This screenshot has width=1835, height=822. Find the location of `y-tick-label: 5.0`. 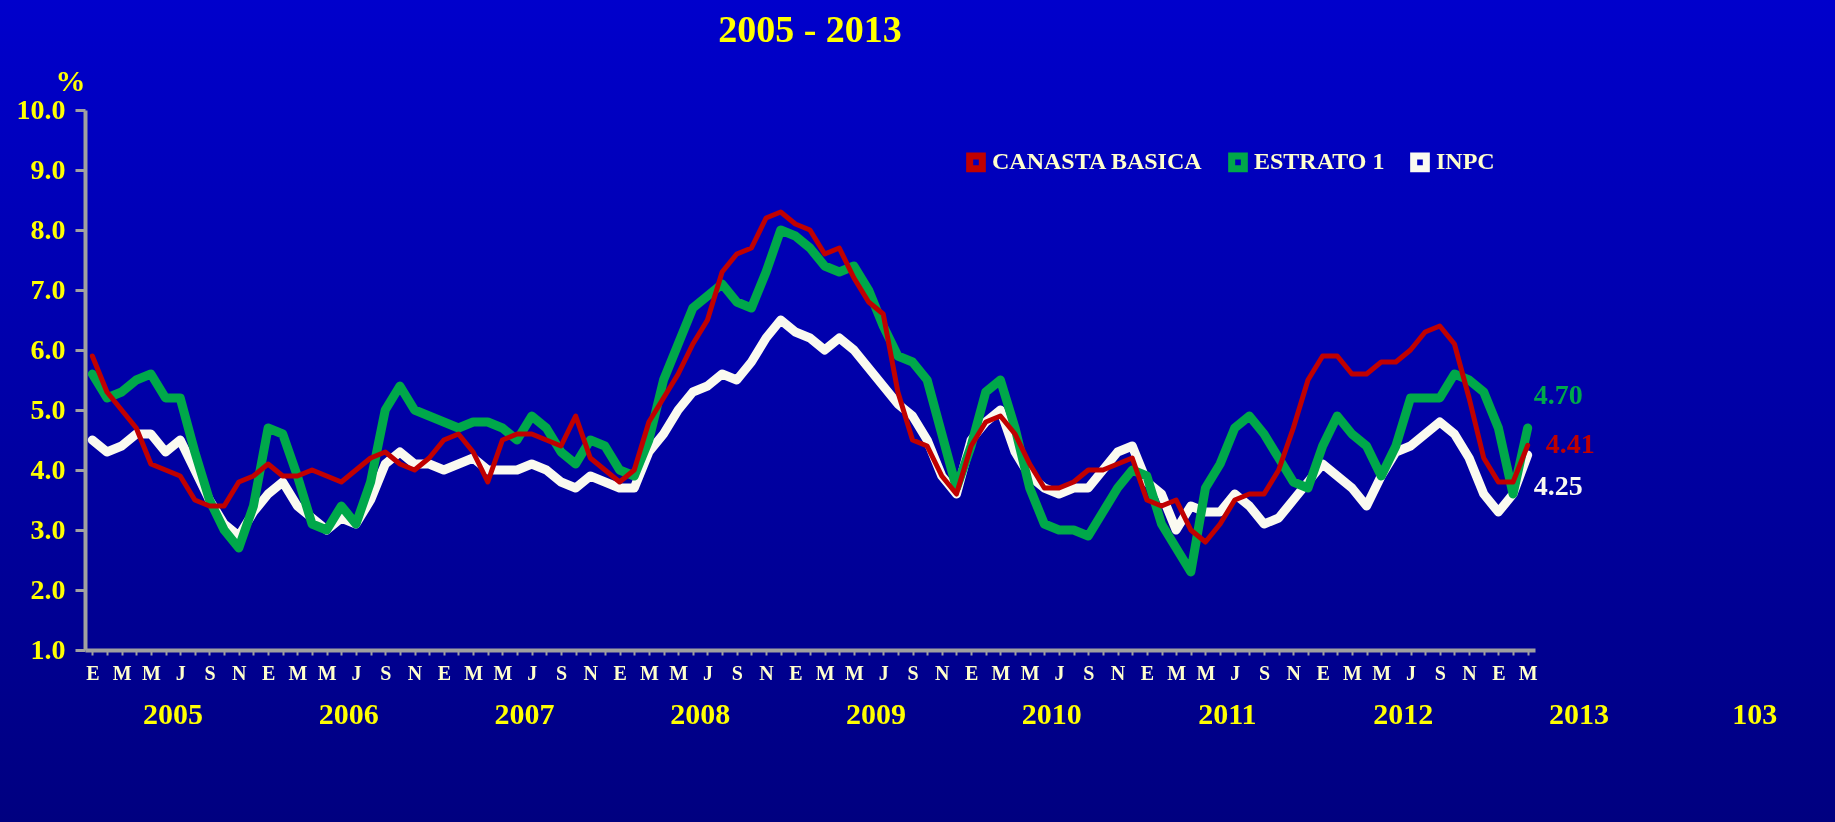

y-tick-label: 5.0 is located at coordinates (48, 409).